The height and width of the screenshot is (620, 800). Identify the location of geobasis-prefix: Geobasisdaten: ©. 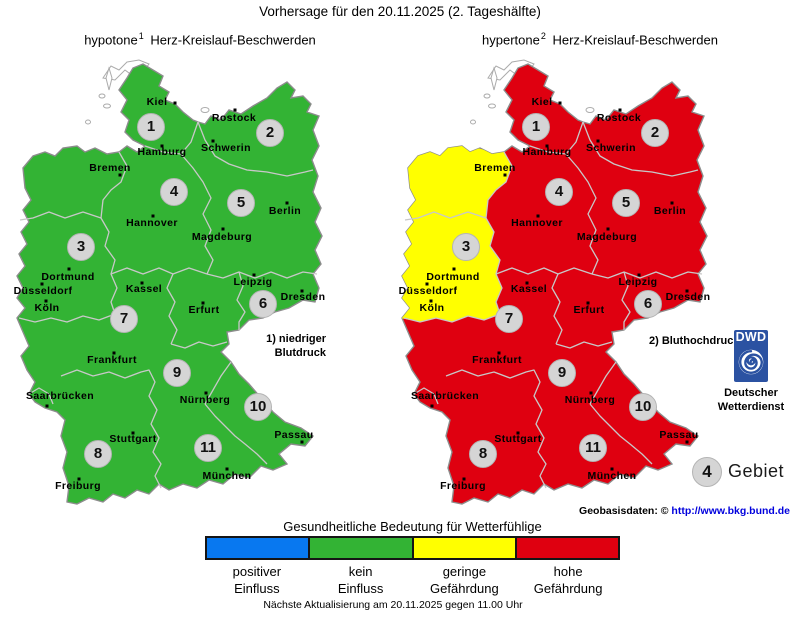
(624, 511).